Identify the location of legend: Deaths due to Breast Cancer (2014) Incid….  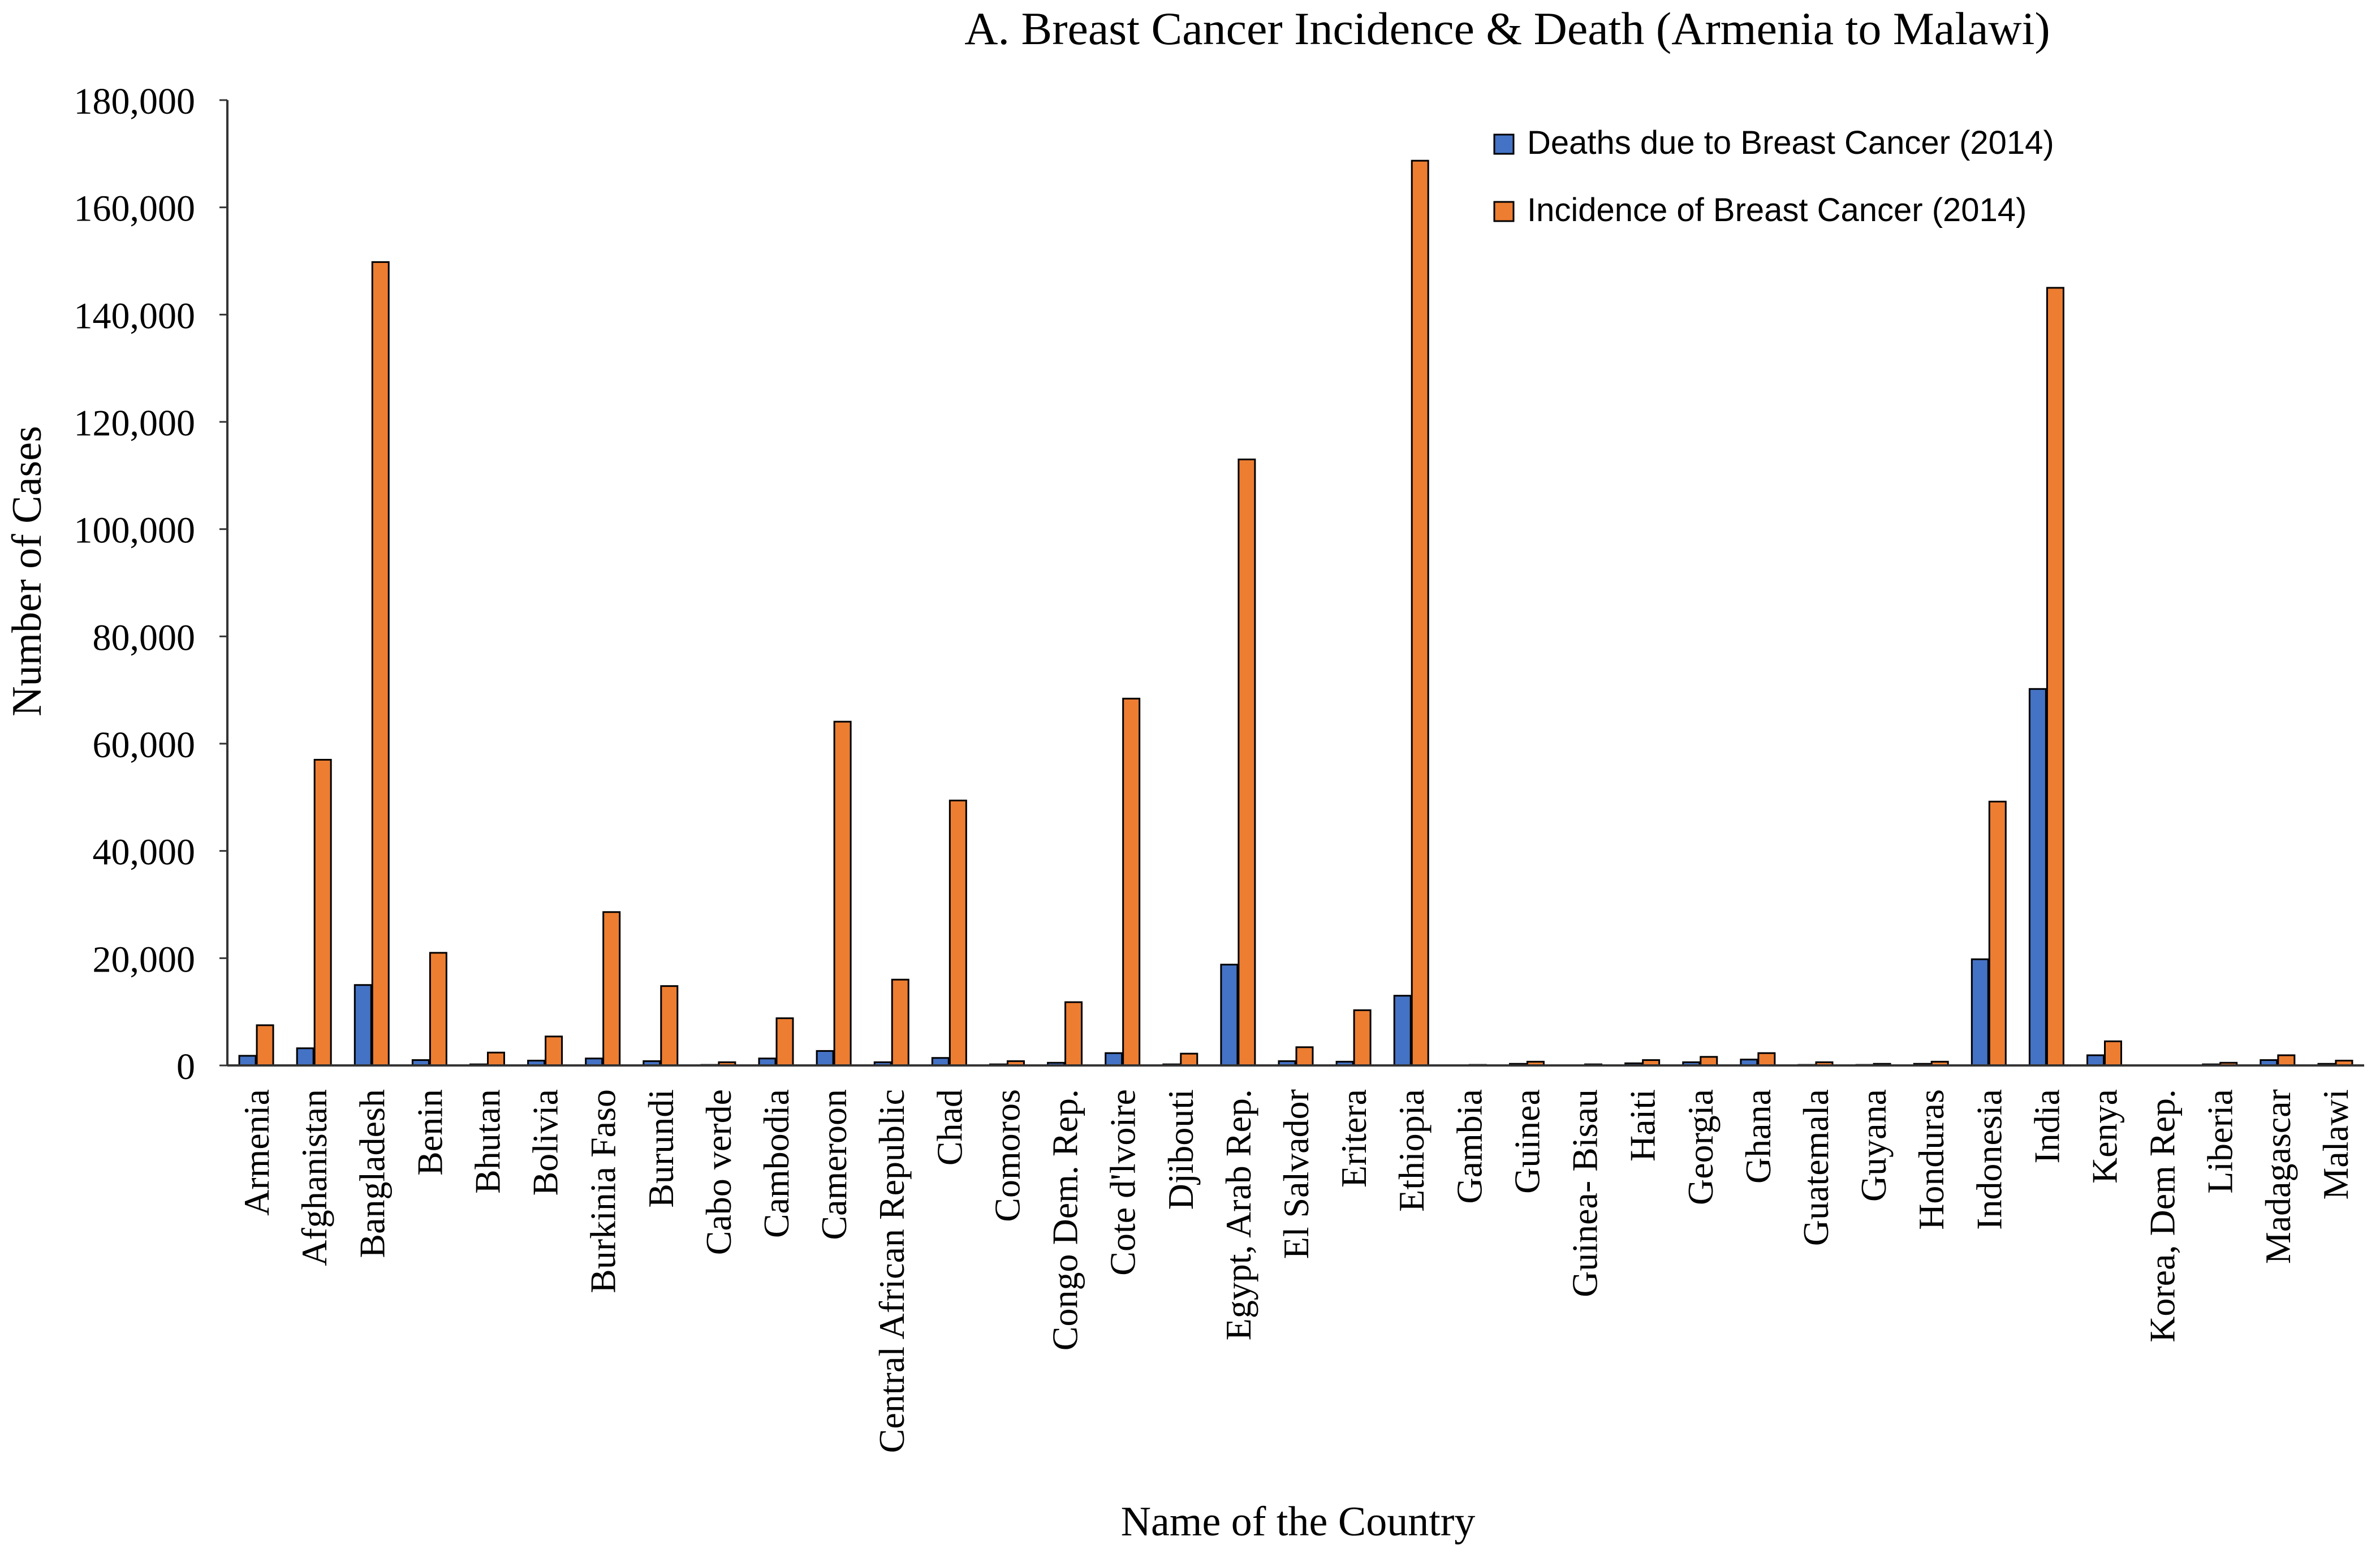
(1774, 176).